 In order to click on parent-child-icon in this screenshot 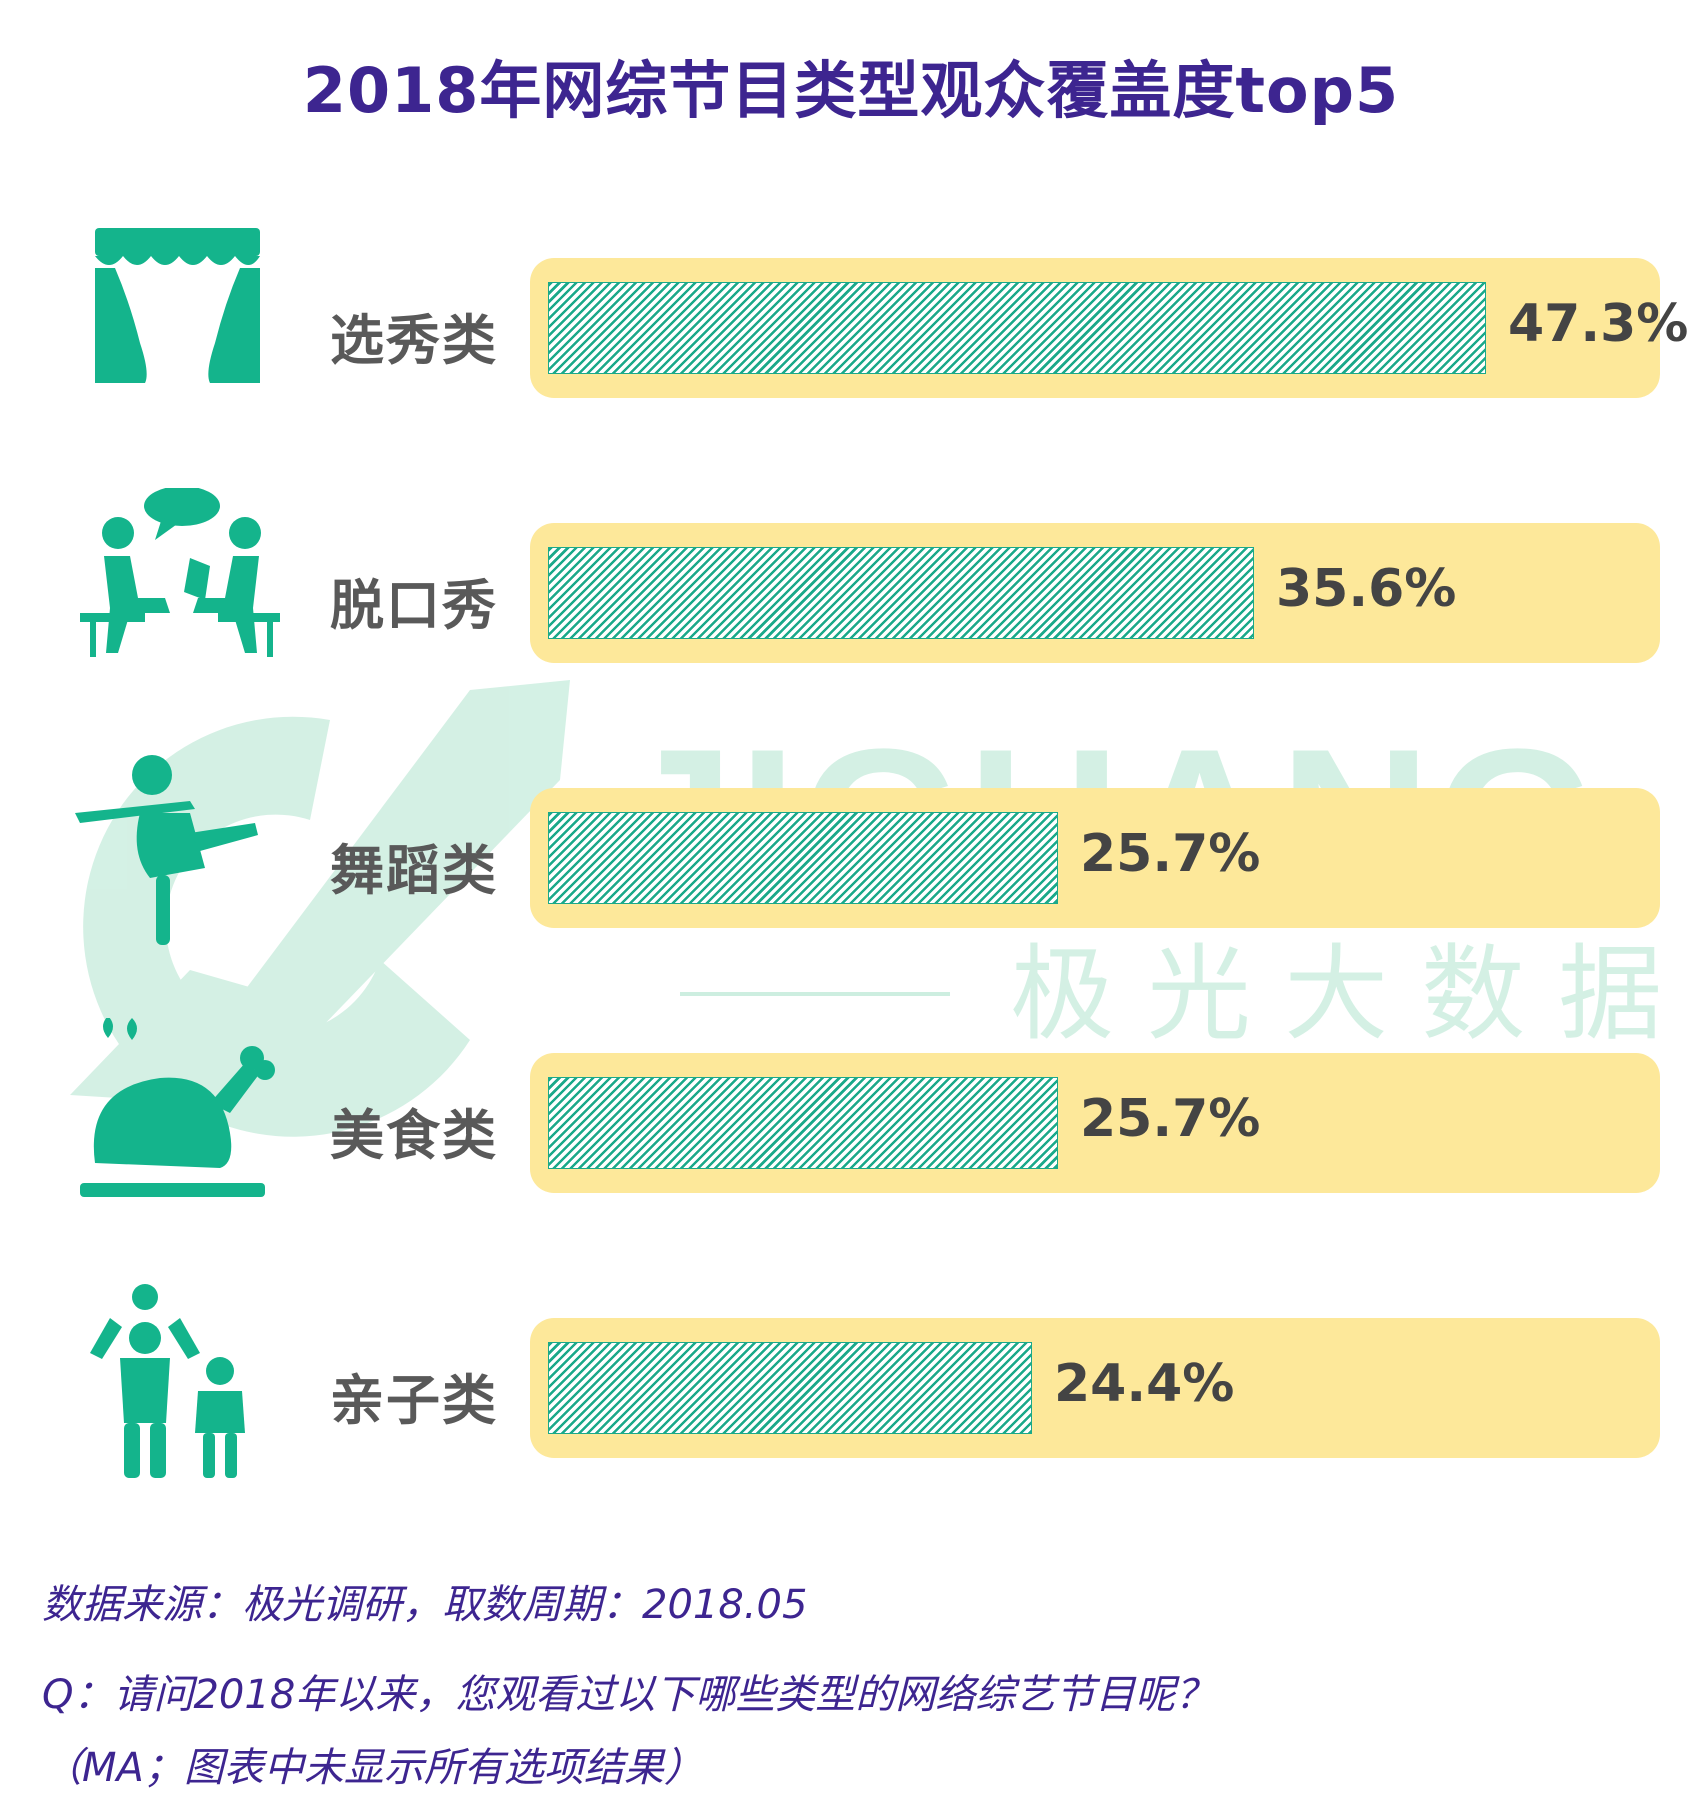, I will do `click(175, 1388)`.